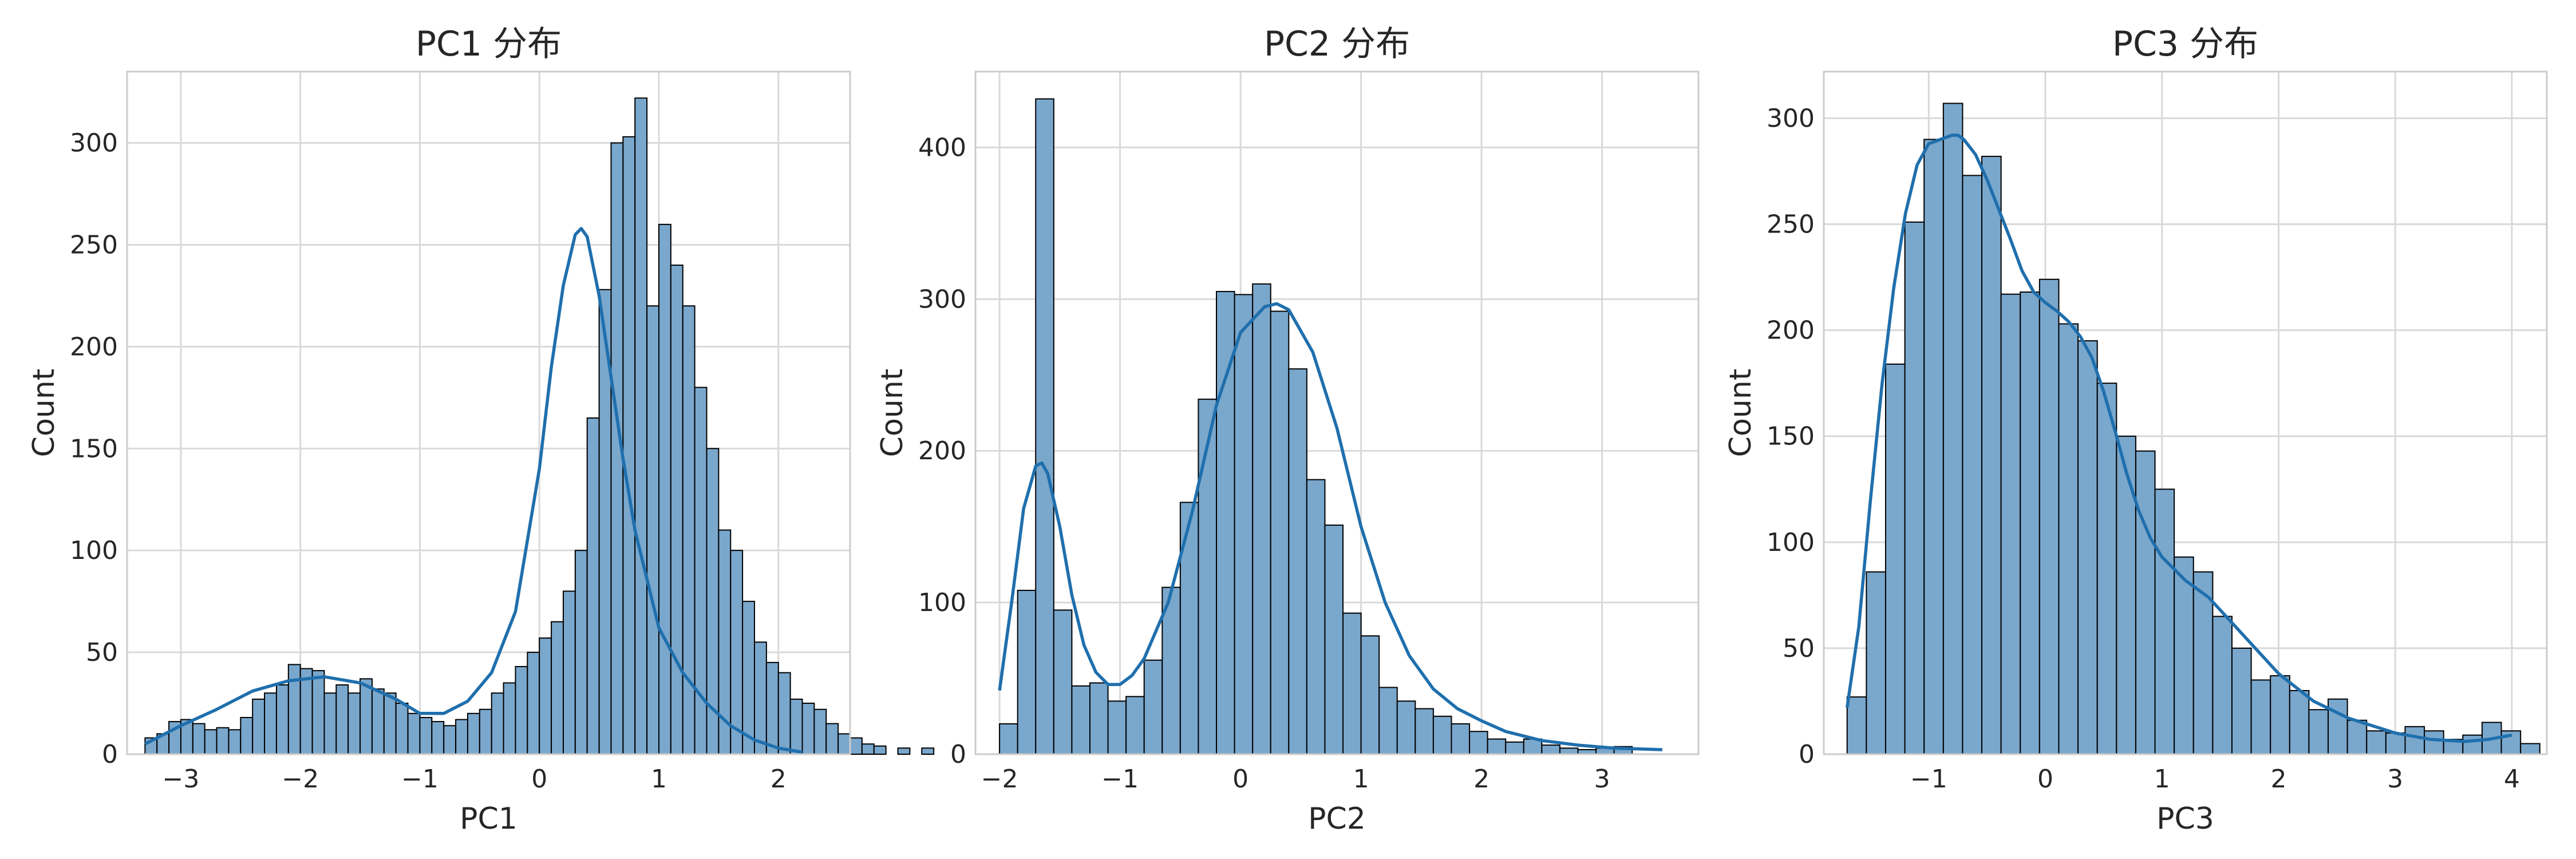 This screenshot has height=859, width=2576. Describe the element at coordinates (419, 779) in the screenshot. I see `x-tick-label: −1` at that location.